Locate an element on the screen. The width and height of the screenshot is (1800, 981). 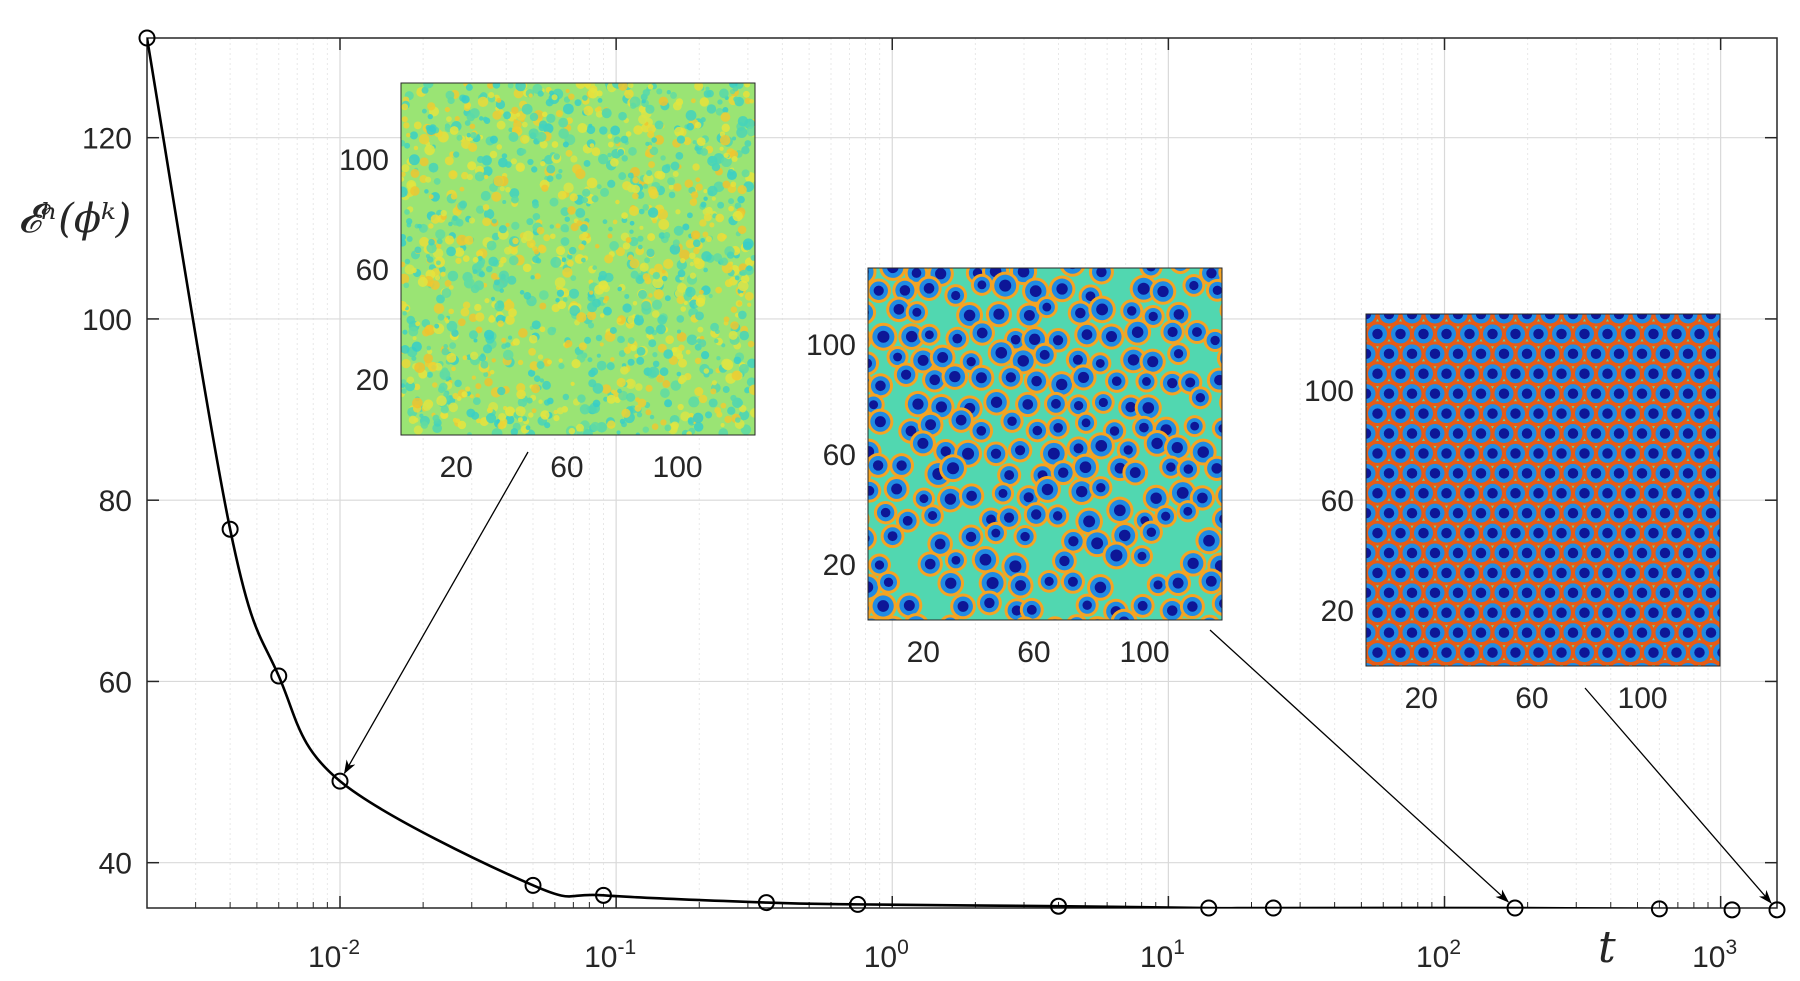
x-tick-label: 10⁰ is located at coordinates (886, 955).